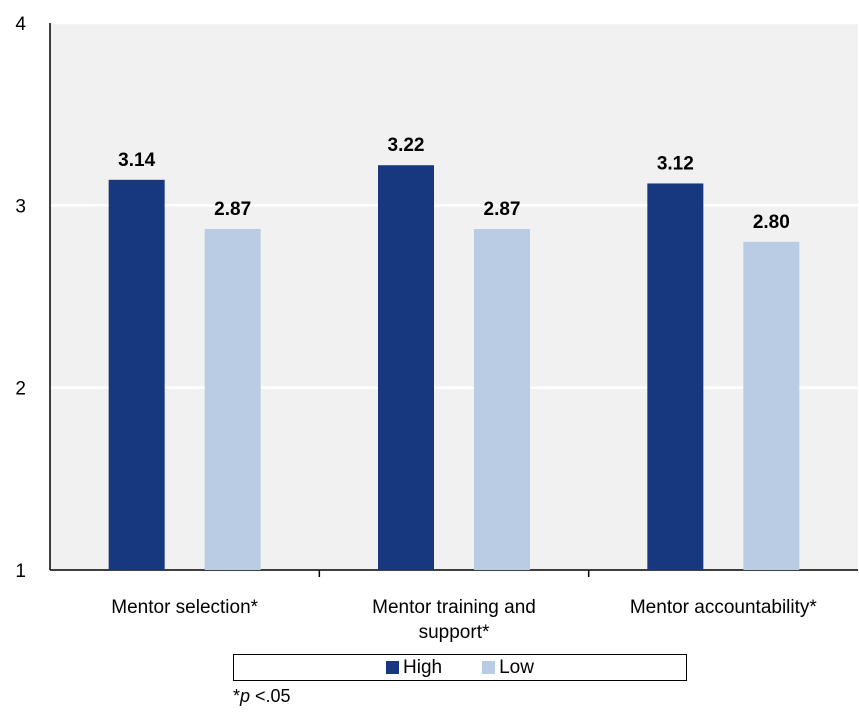 The height and width of the screenshot is (713, 859). Describe the element at coordinates (393, 667) in the screenshot. I see `legend-swatch-high` at that location.